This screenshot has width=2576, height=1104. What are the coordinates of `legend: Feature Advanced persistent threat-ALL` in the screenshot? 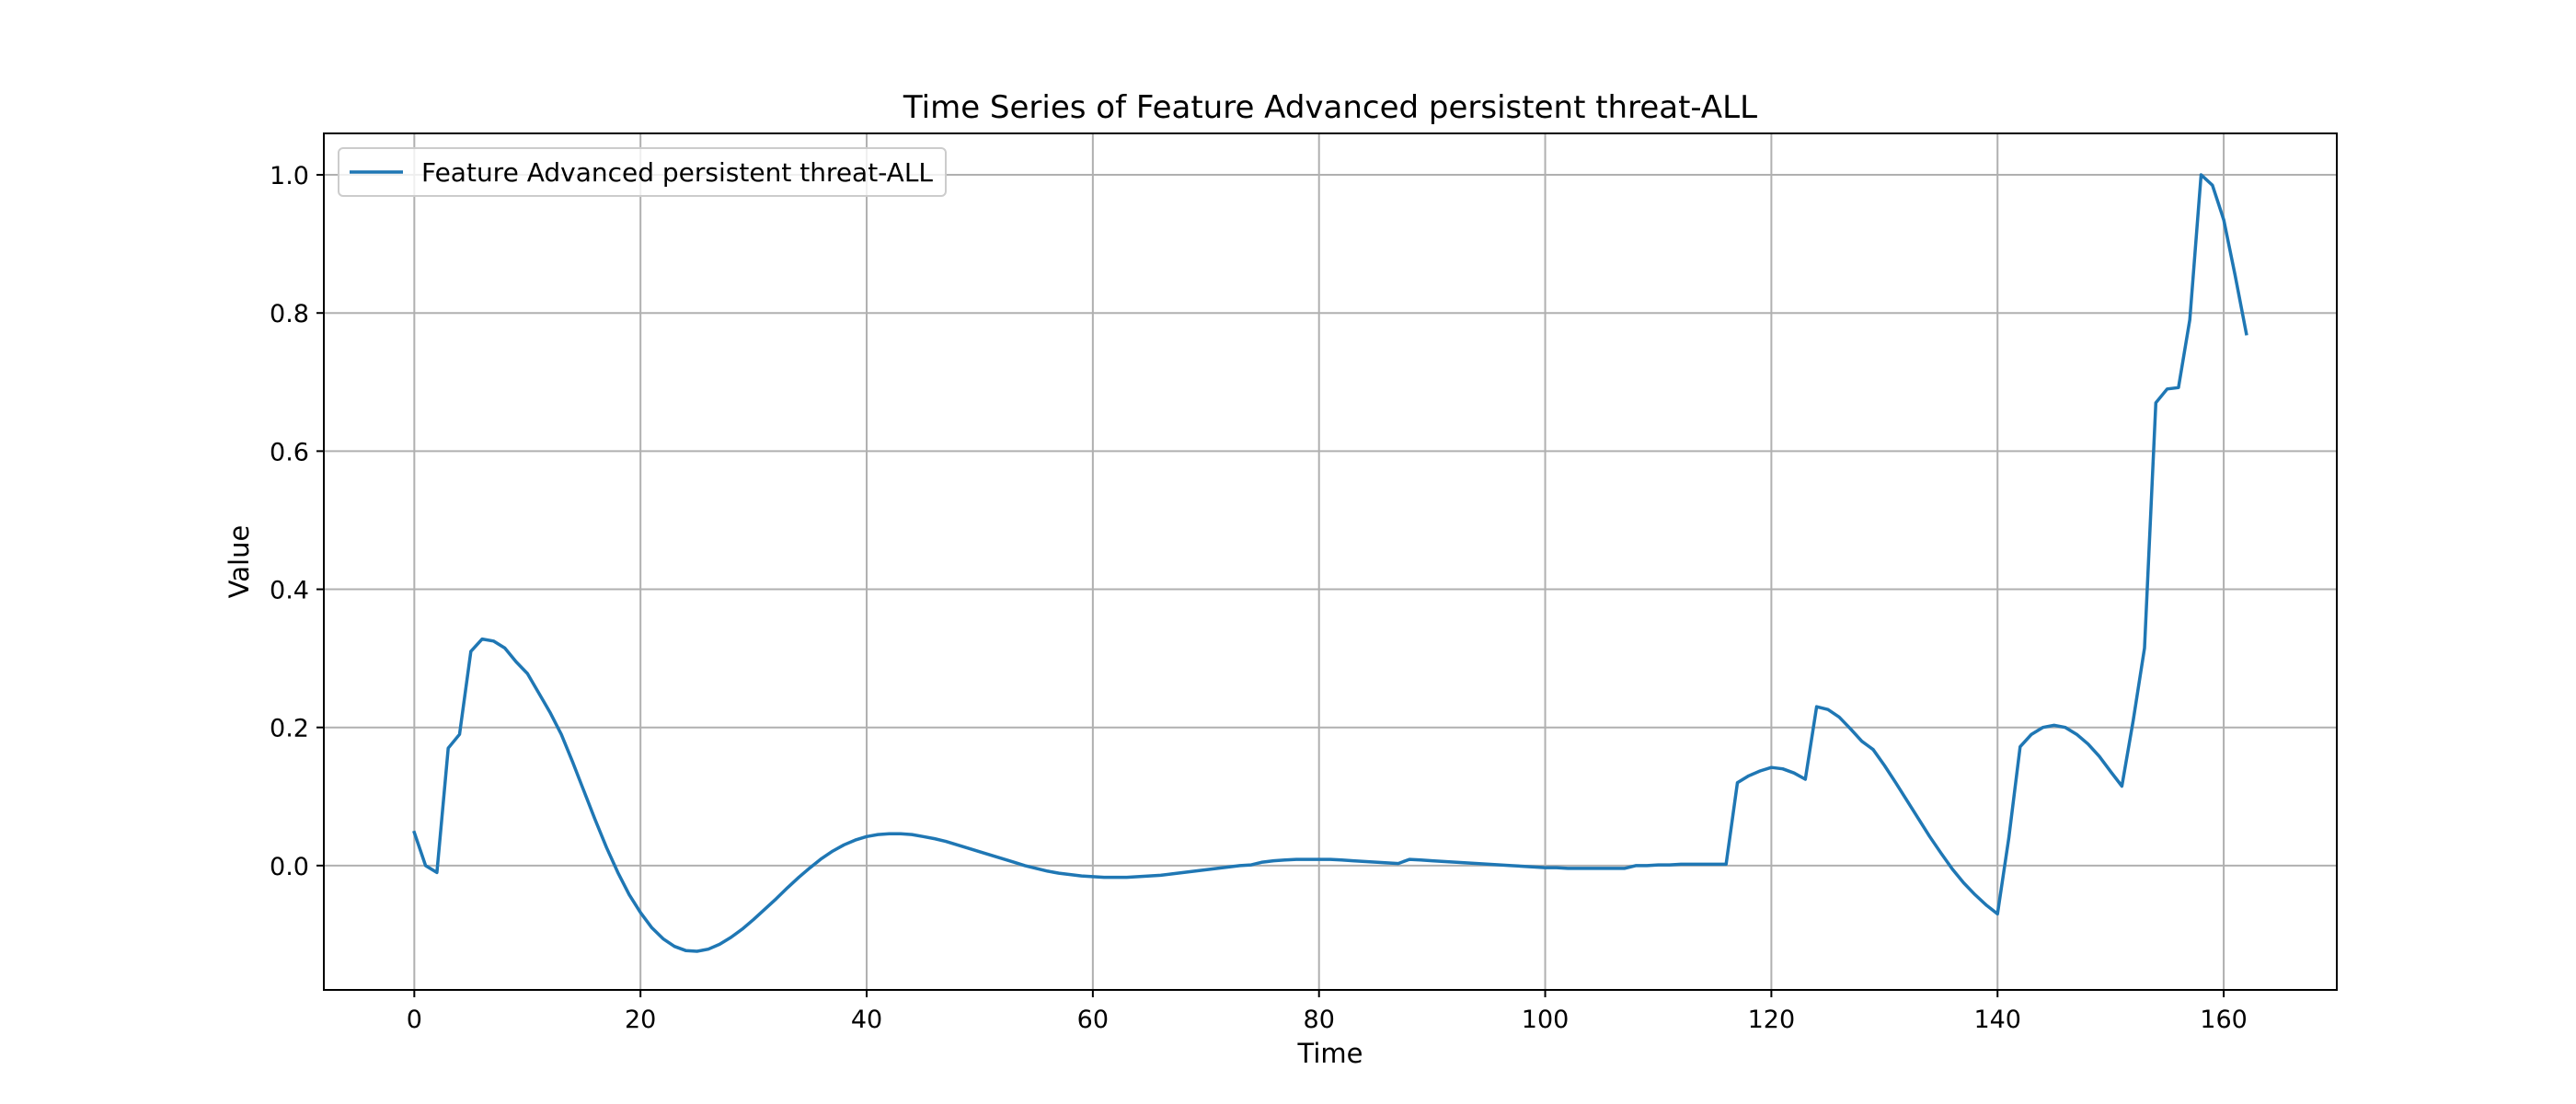 It's located at (642, 172).